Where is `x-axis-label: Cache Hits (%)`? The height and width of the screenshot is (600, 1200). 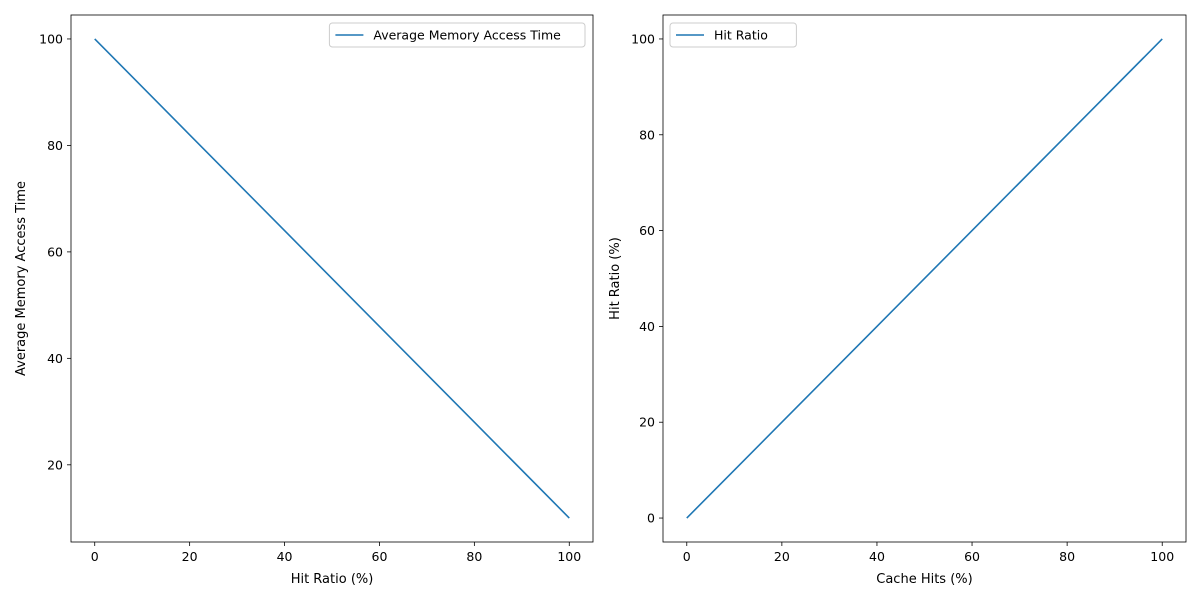
x-axis-label: Cache Hits (%) is located at coordinates (924, 579).